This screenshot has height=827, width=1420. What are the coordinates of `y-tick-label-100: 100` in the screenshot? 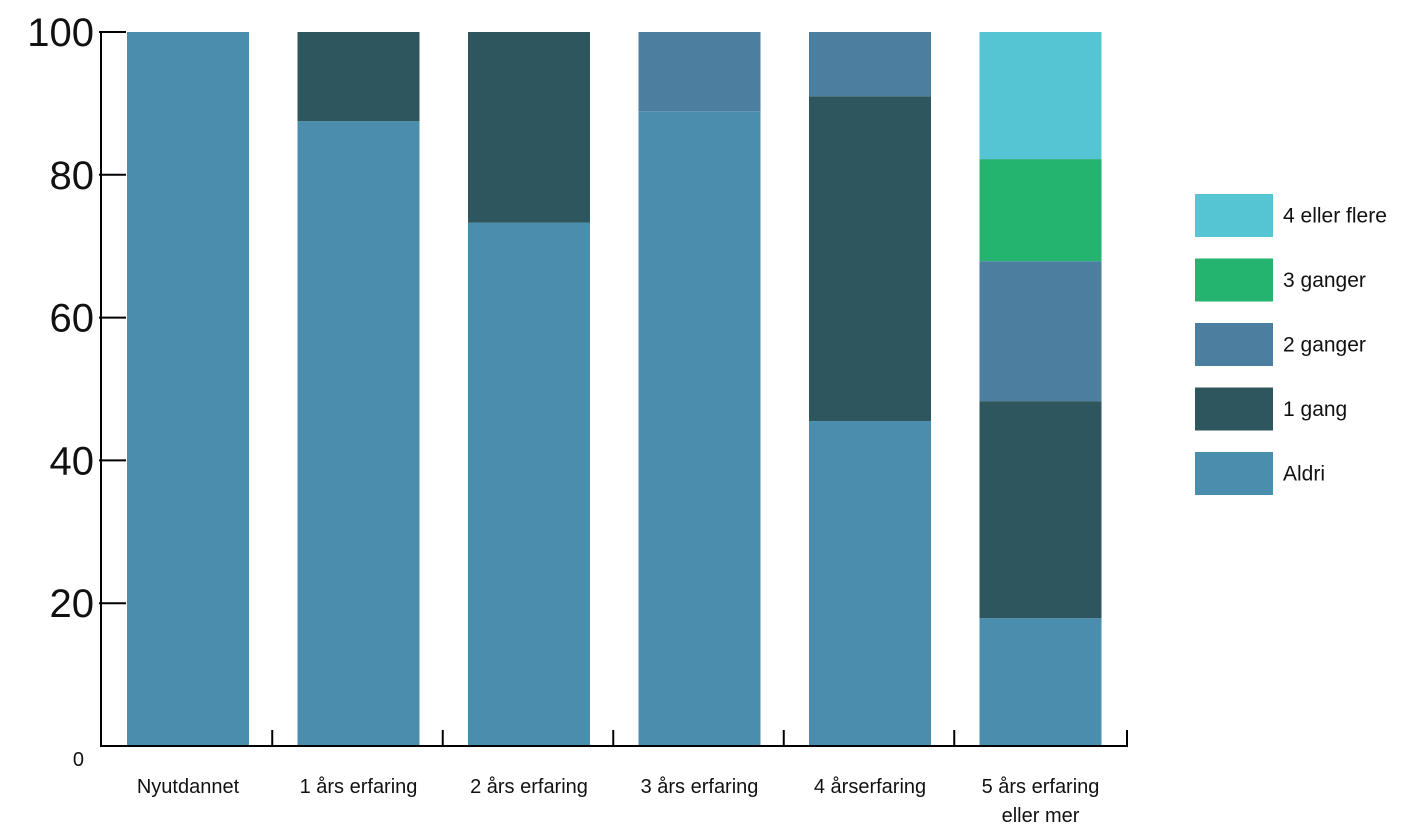 It's located at (60, 33).